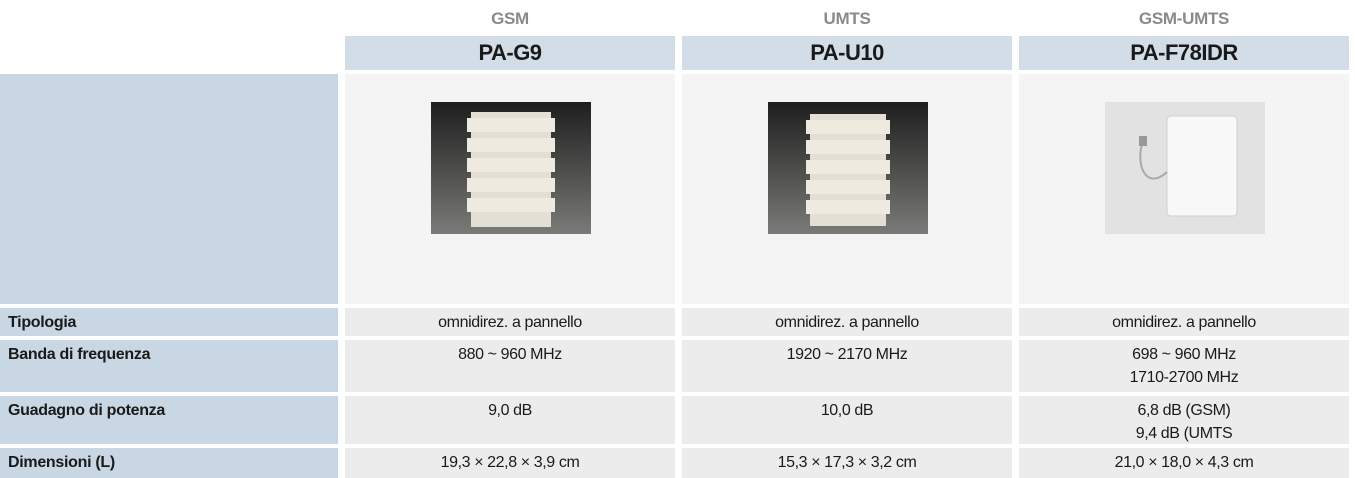  What do you see at coordinates (1184, 366) in the screenshot?
I see `row-value: 698 ~ 960 MHz 1710-2700 MHz` at bounding box center [1184, 366].